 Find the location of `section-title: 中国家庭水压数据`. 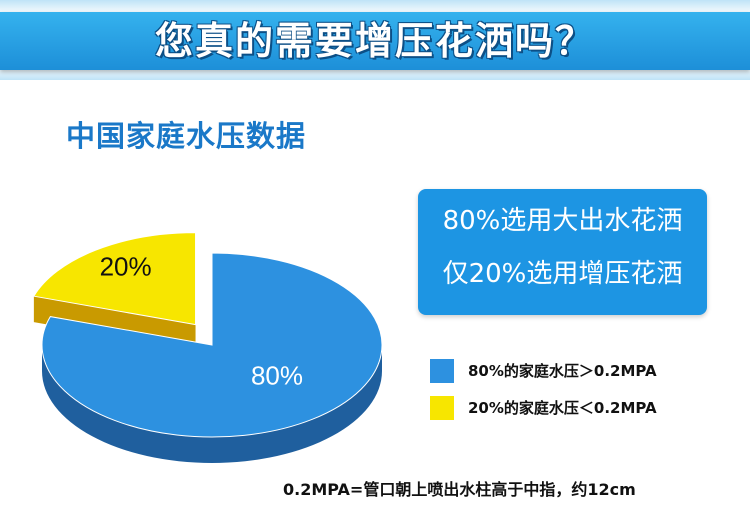

section-title: 中国家庭水压数据 is located at coordinates (186, 136).